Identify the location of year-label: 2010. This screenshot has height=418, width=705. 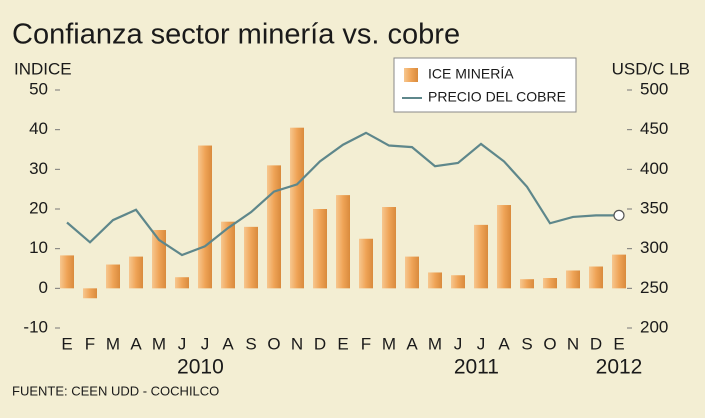
(200, 367).